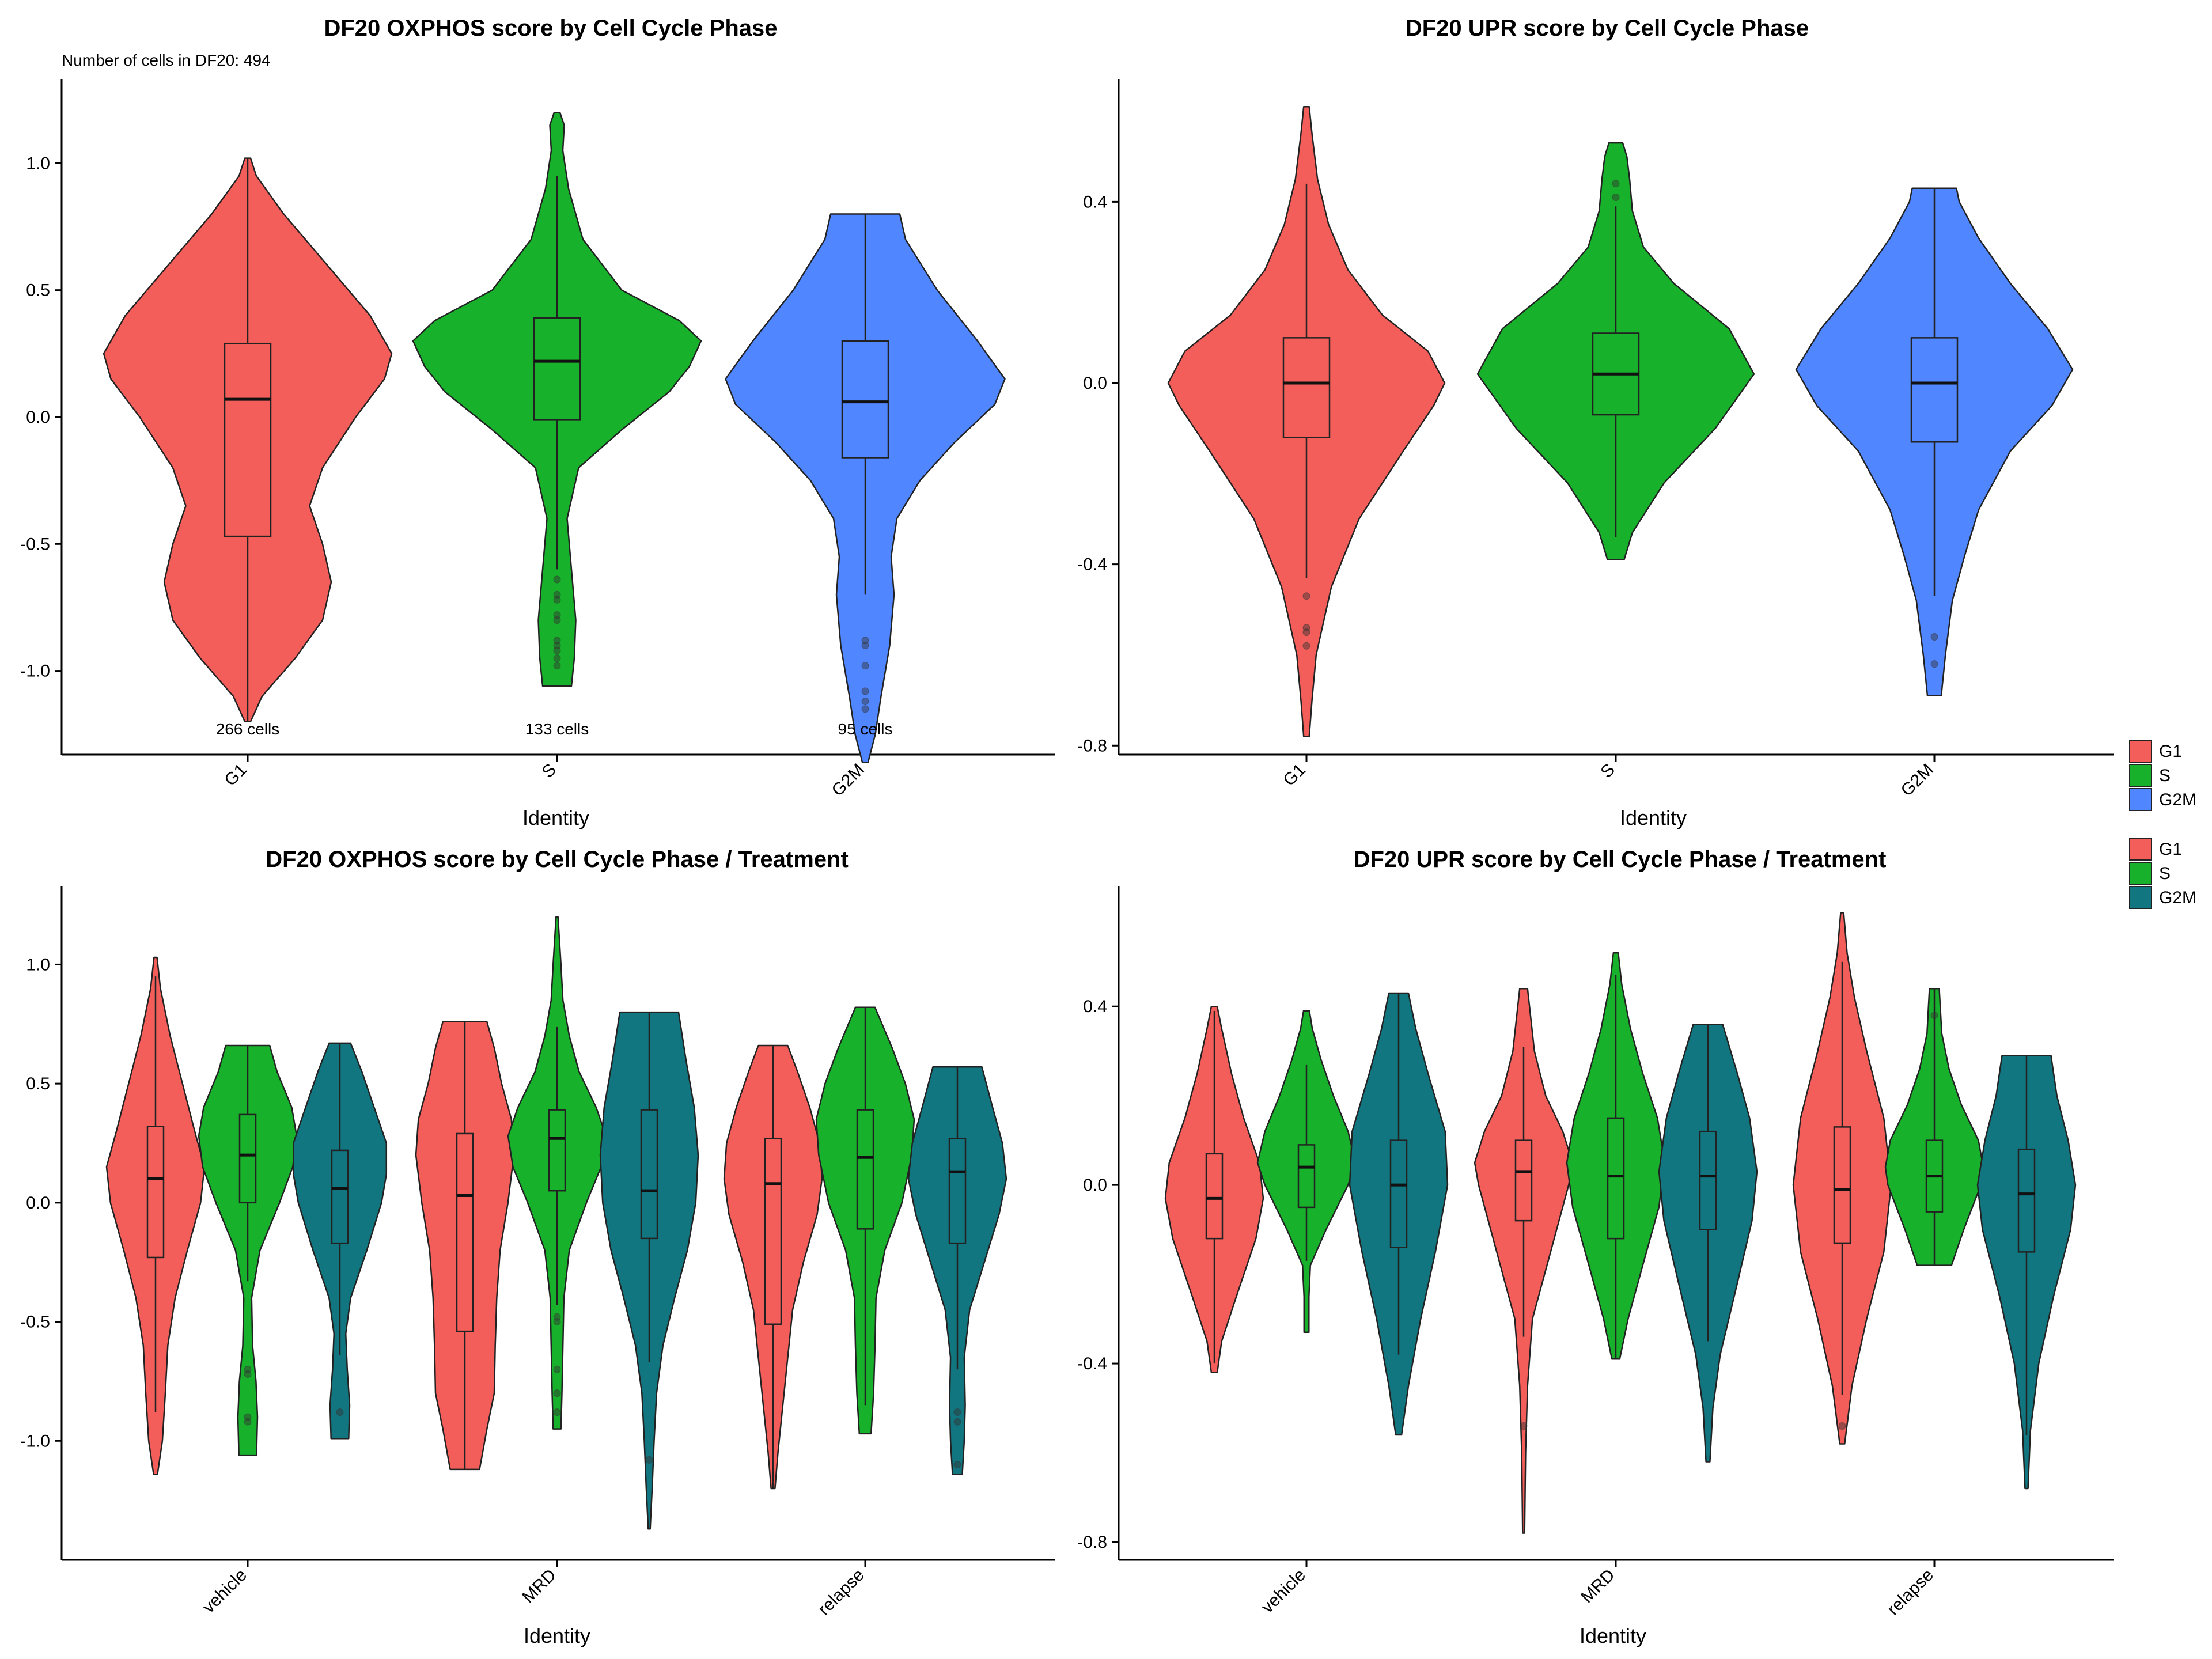 The width and height of the screenshot is (2212, 1659). I want to click on panel-title: DF20 UPR score by Cell Cycle Phase, so click(1607, 28).